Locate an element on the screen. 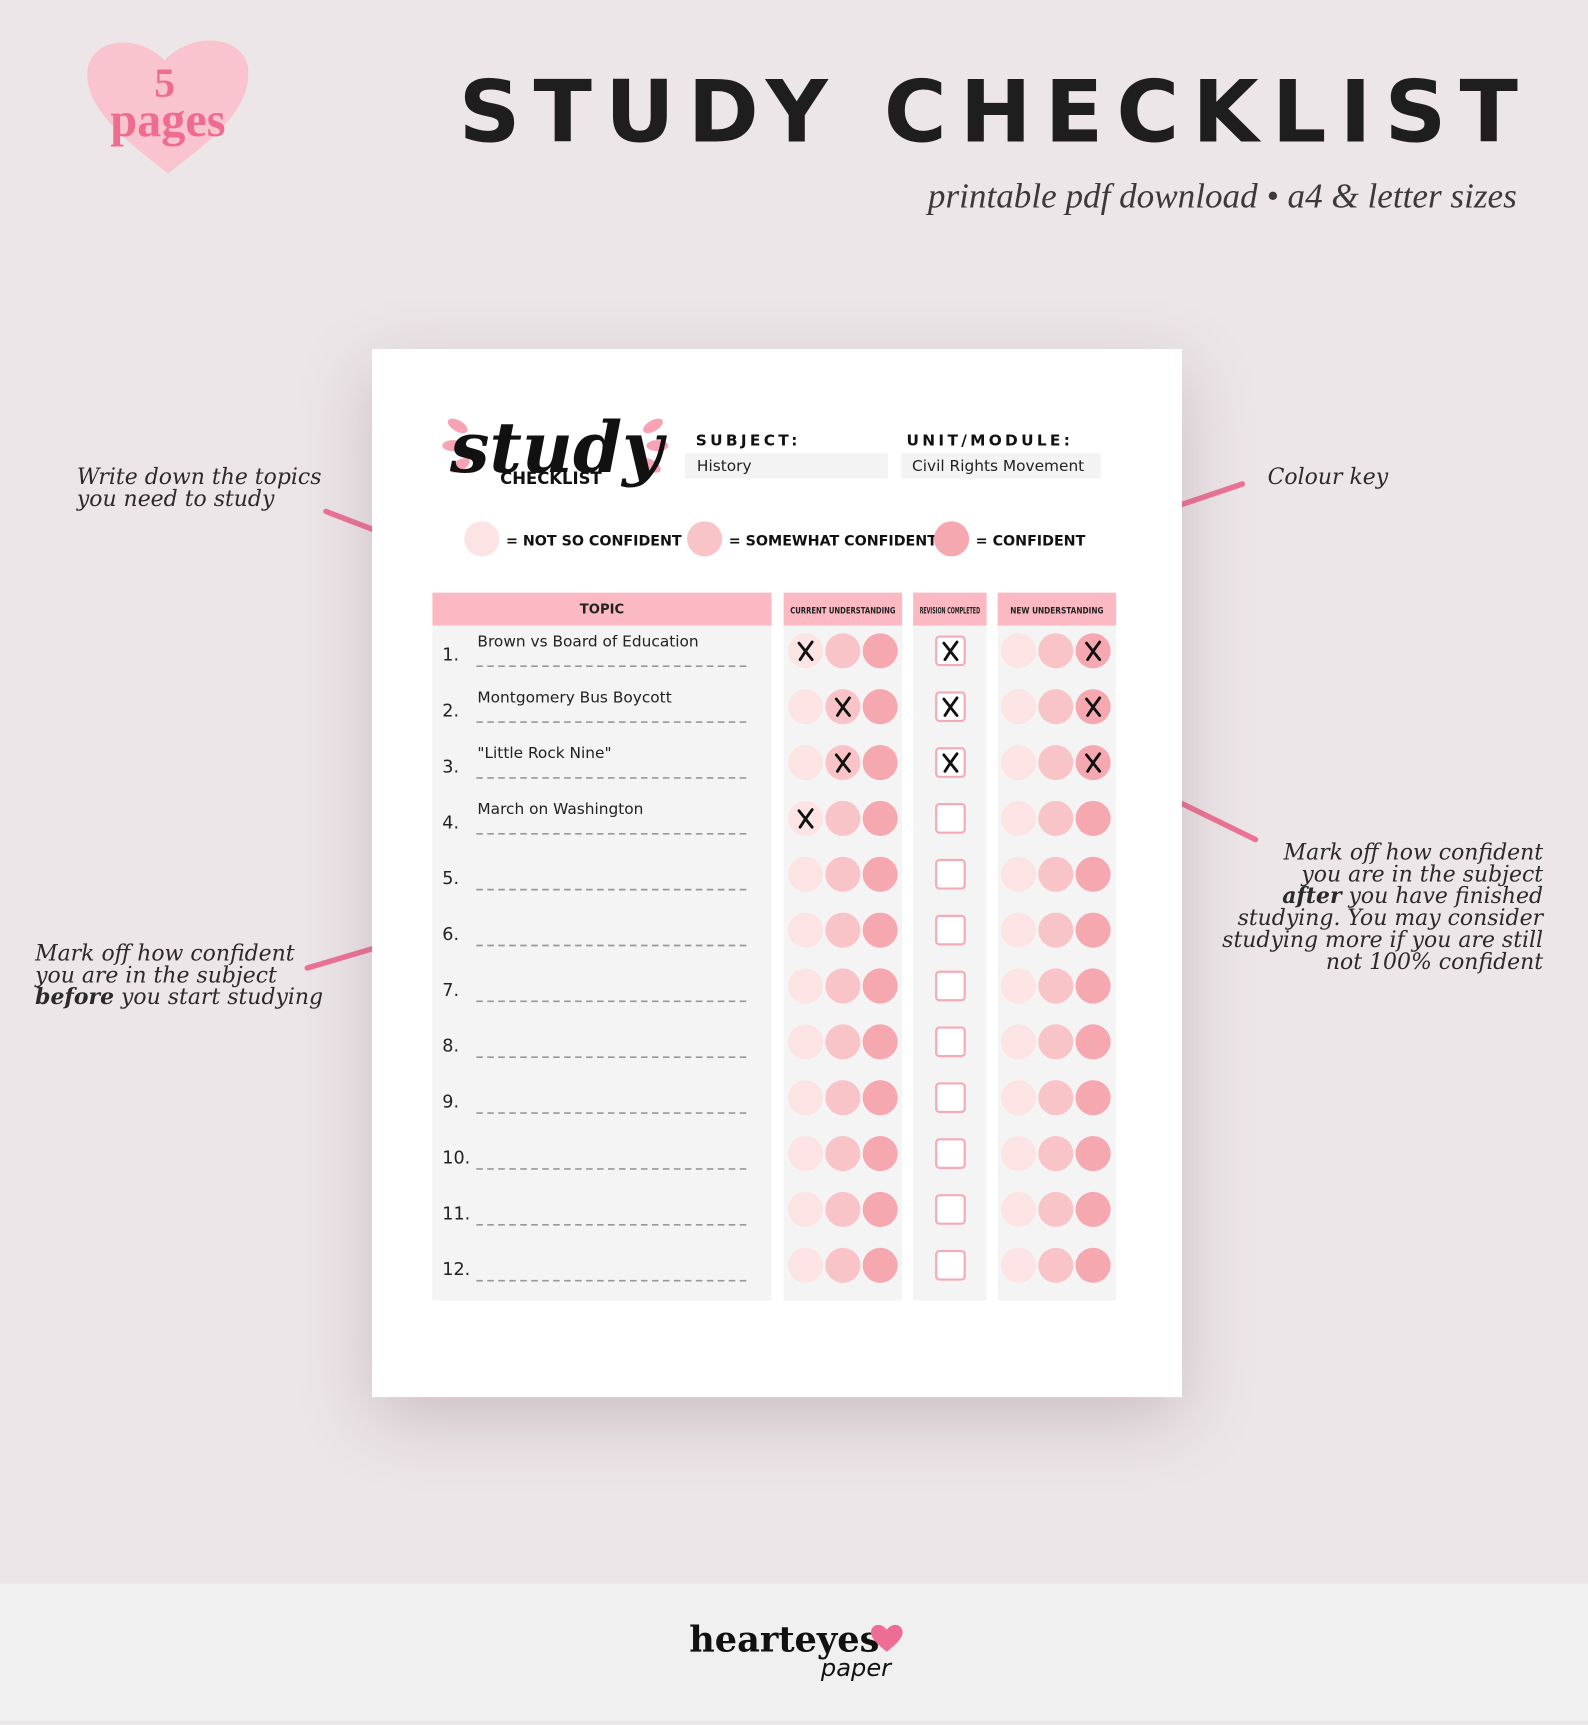 The width and height of the screenshot is (1588, 1725). logo-accents is located at coordinates (555, 445).